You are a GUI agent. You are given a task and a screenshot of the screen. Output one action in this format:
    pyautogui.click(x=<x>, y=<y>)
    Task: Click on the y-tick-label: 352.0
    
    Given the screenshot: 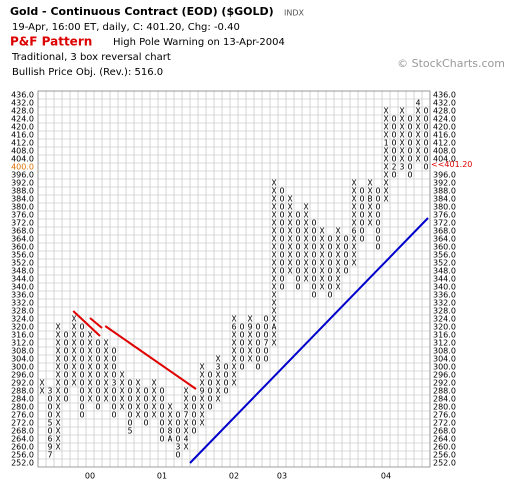 What is the action you would take?
    pyautogui.click(x=22, y=263)
    